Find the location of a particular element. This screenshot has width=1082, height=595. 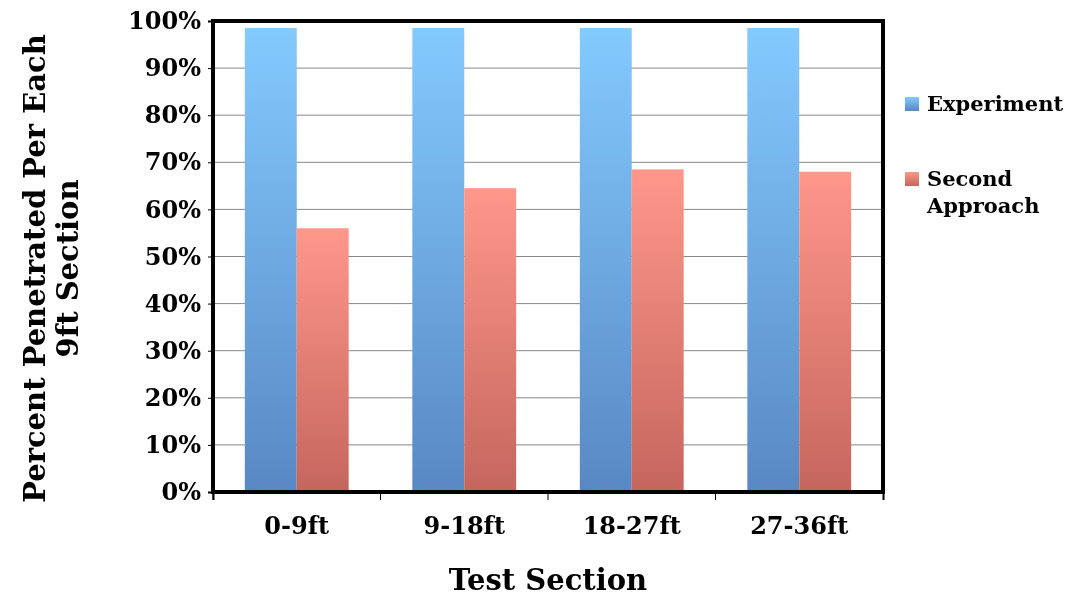

legend-label: Experiment is located at coordinates (995, 103).